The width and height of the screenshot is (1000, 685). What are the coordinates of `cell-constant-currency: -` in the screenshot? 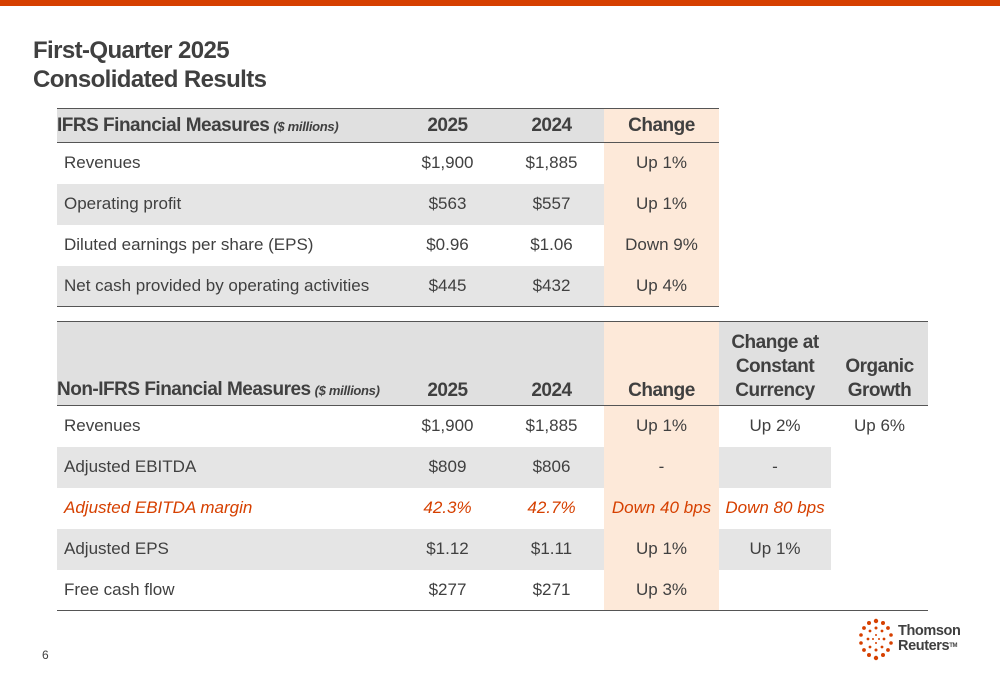 It's located at (775, 467).